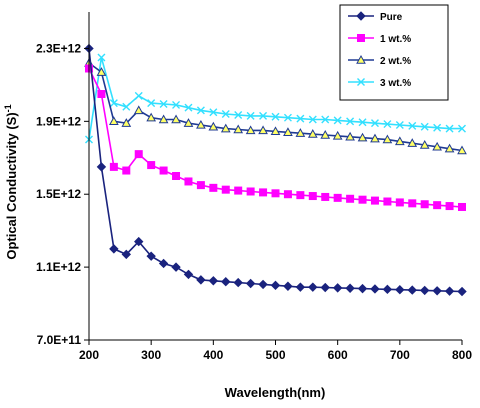 This screenshot has width=480, height=408. Describe the element at coordinates (394, 52) in the screenshot. I see `legend: Pure 1 wt.% 2 wt.% 3 wt.%` at that location.